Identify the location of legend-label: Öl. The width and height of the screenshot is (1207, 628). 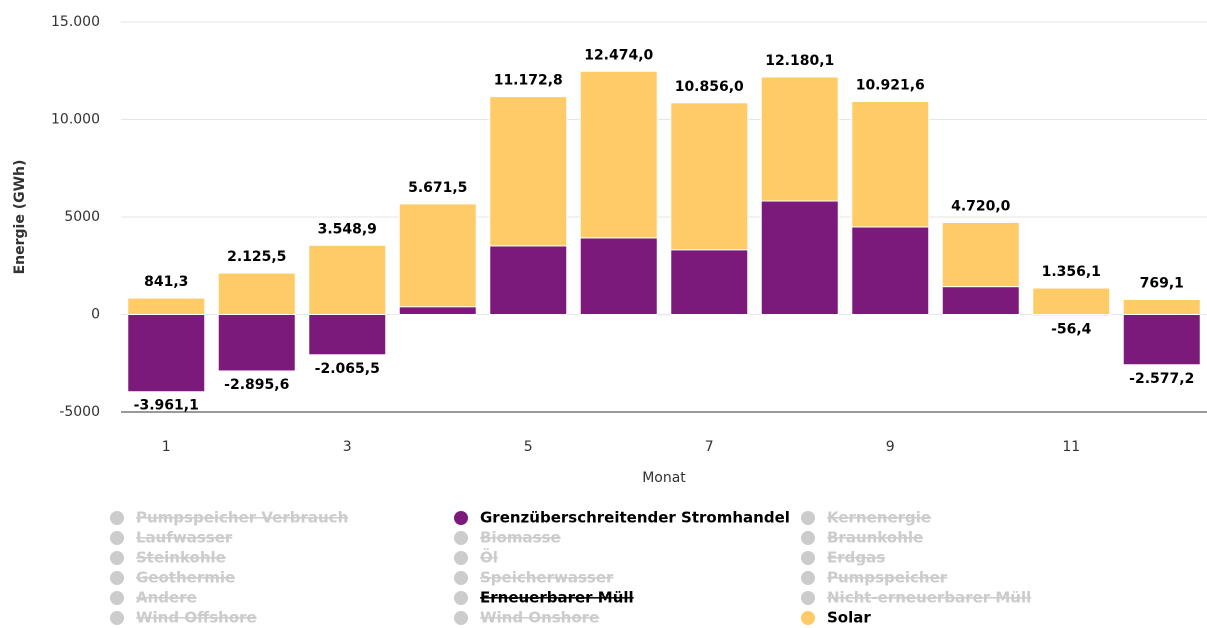
(489, 557).